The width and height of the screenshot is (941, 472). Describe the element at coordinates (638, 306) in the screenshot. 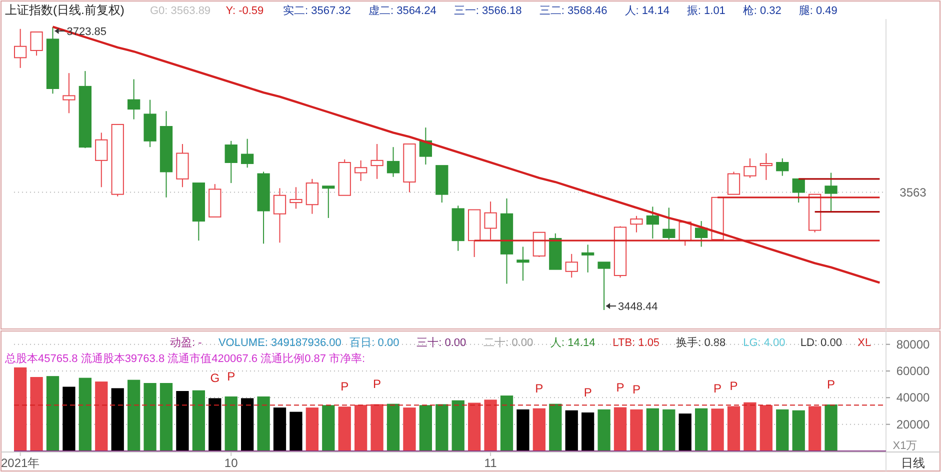

I see `annotation: 3448.44` at that location.